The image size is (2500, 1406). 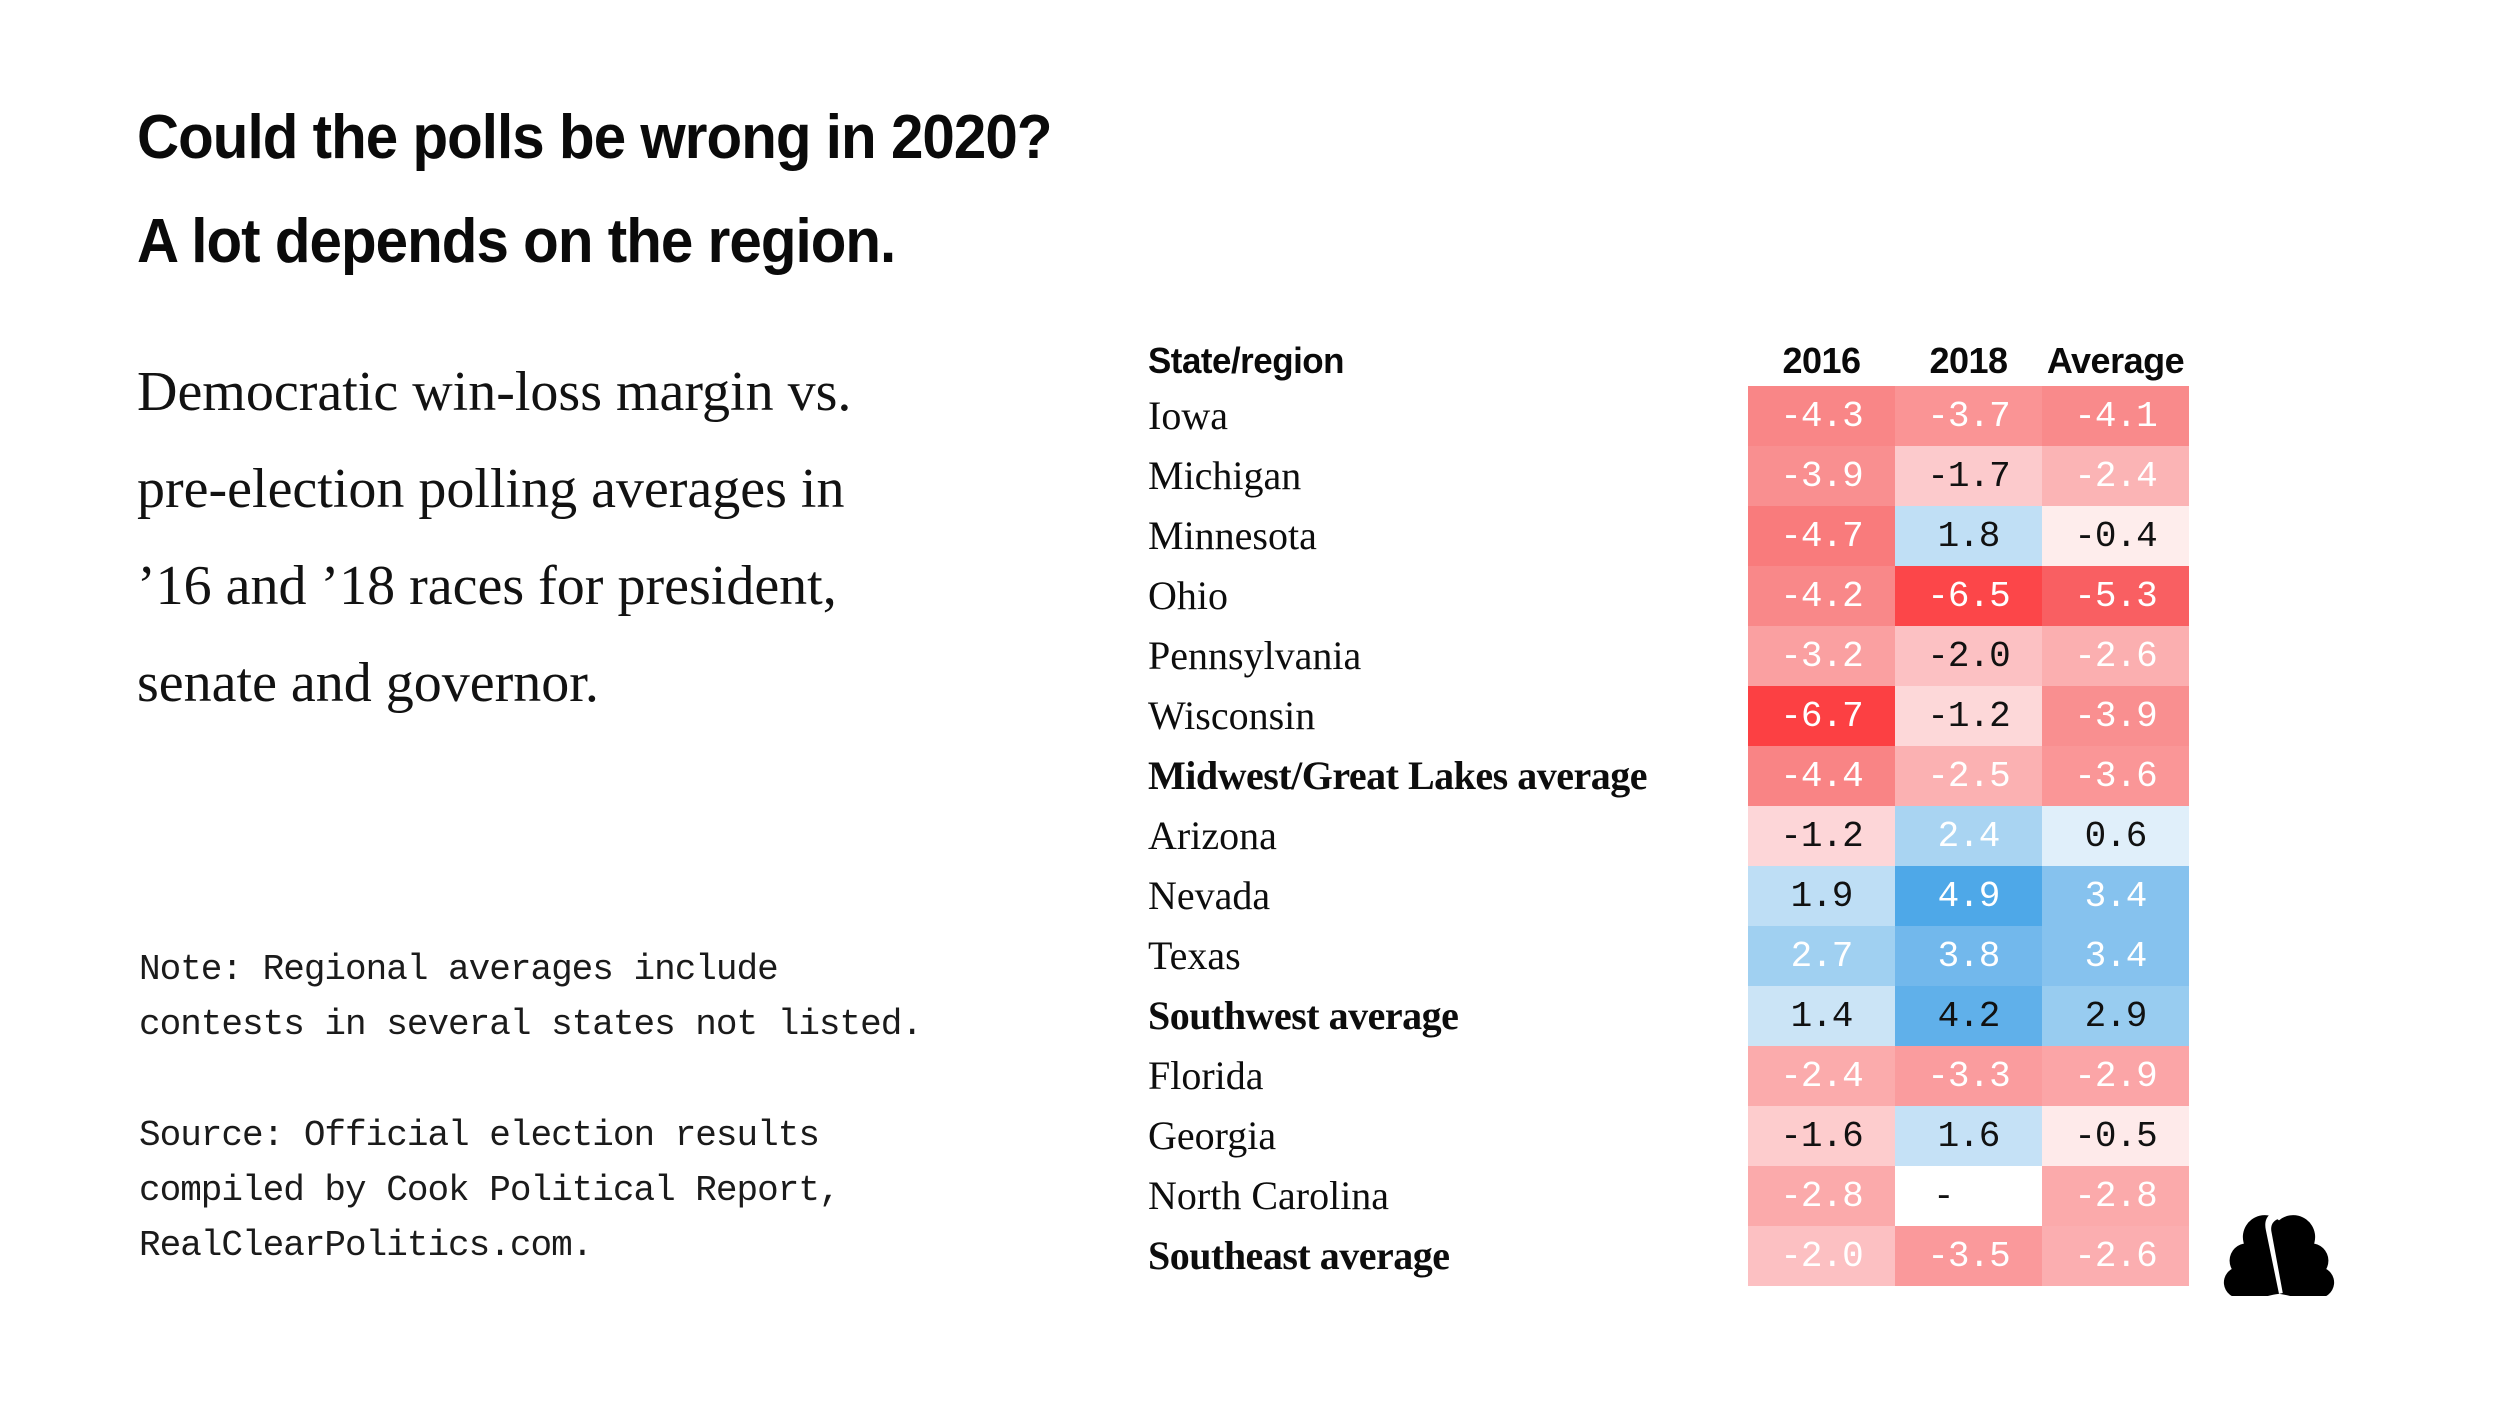 I want to click on heat-cell: -3.6, so click(x=2115, y=776).